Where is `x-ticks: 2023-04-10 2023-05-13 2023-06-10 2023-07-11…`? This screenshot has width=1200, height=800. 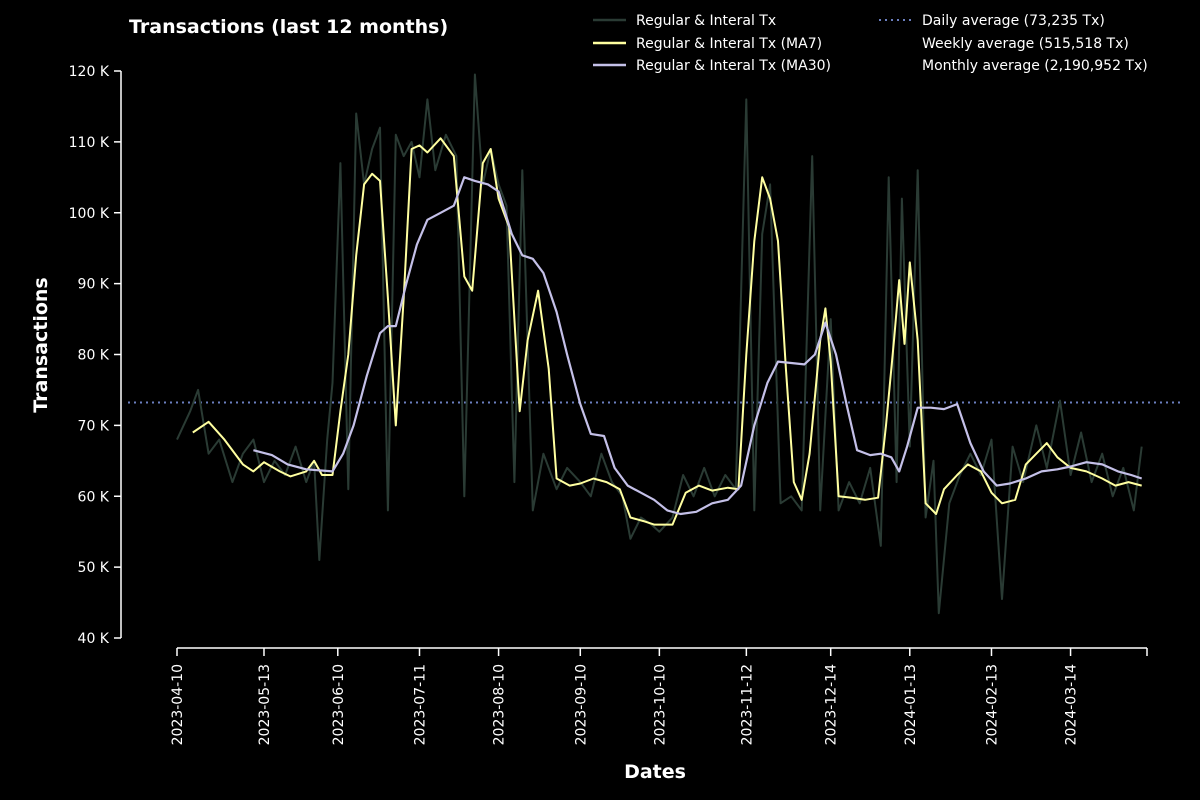 x-ticks: 2023-04-10 2023-05-13 2023-06-10 2023-07-11… is located at coordinates (659, 696).